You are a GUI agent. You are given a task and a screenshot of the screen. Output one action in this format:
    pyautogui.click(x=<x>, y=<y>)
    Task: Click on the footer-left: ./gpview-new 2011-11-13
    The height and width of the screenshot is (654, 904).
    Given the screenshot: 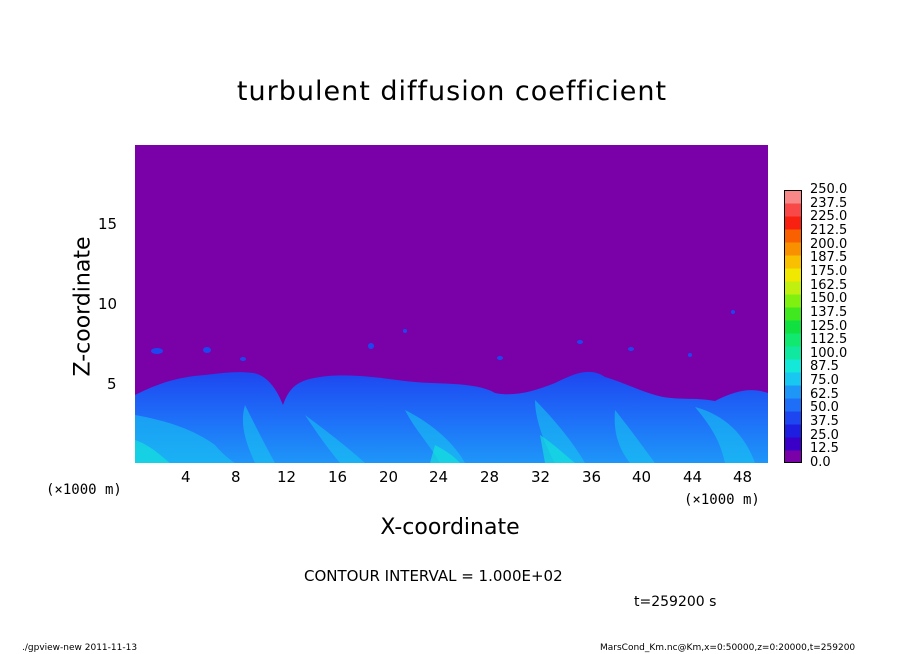 What is the action you would take?
    pyautogui.click(x=80, y=648)
    